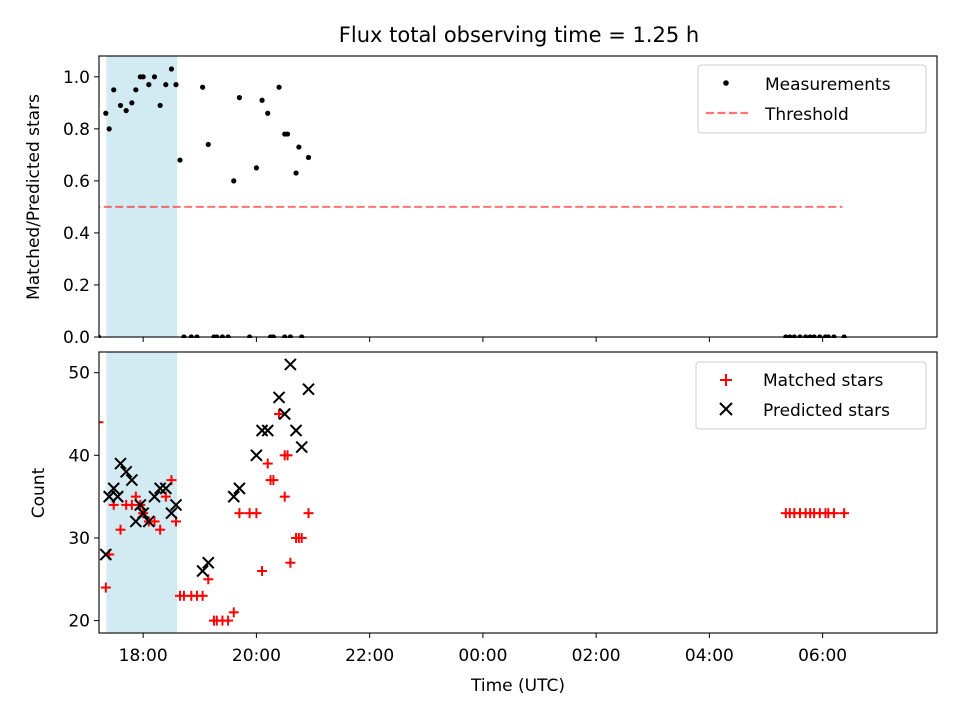 The width and height of the screenshot is (960, 720). Describe the element at coordinates (726, 83) in the screenshot. I see `measurements-legend-marker` at that location.